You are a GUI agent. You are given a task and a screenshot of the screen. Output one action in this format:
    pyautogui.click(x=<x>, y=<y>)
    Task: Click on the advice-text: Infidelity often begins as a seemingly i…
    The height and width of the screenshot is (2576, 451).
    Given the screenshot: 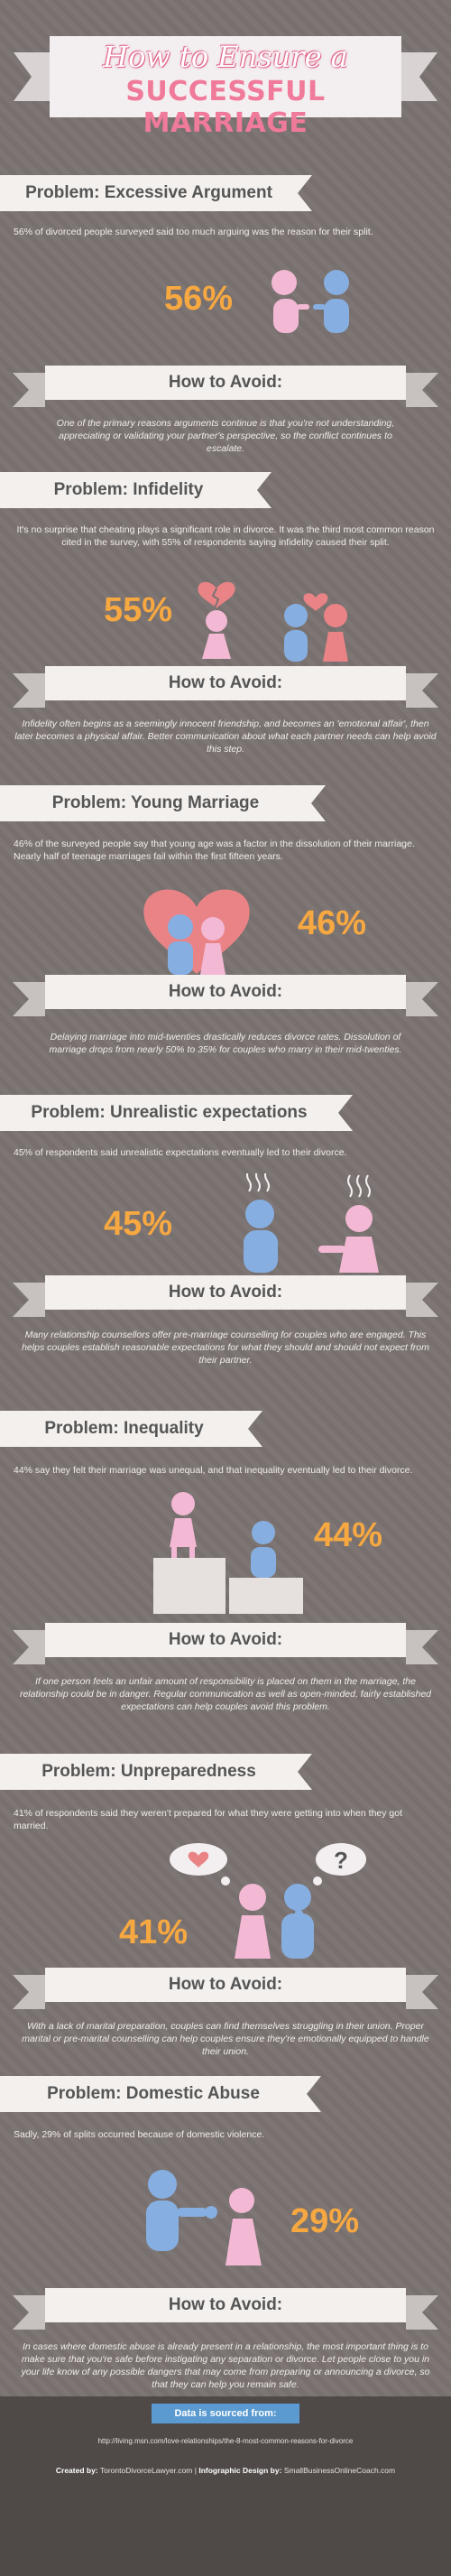 What is the action you would take?
    pyautogui.click(x=225, y=736)
    